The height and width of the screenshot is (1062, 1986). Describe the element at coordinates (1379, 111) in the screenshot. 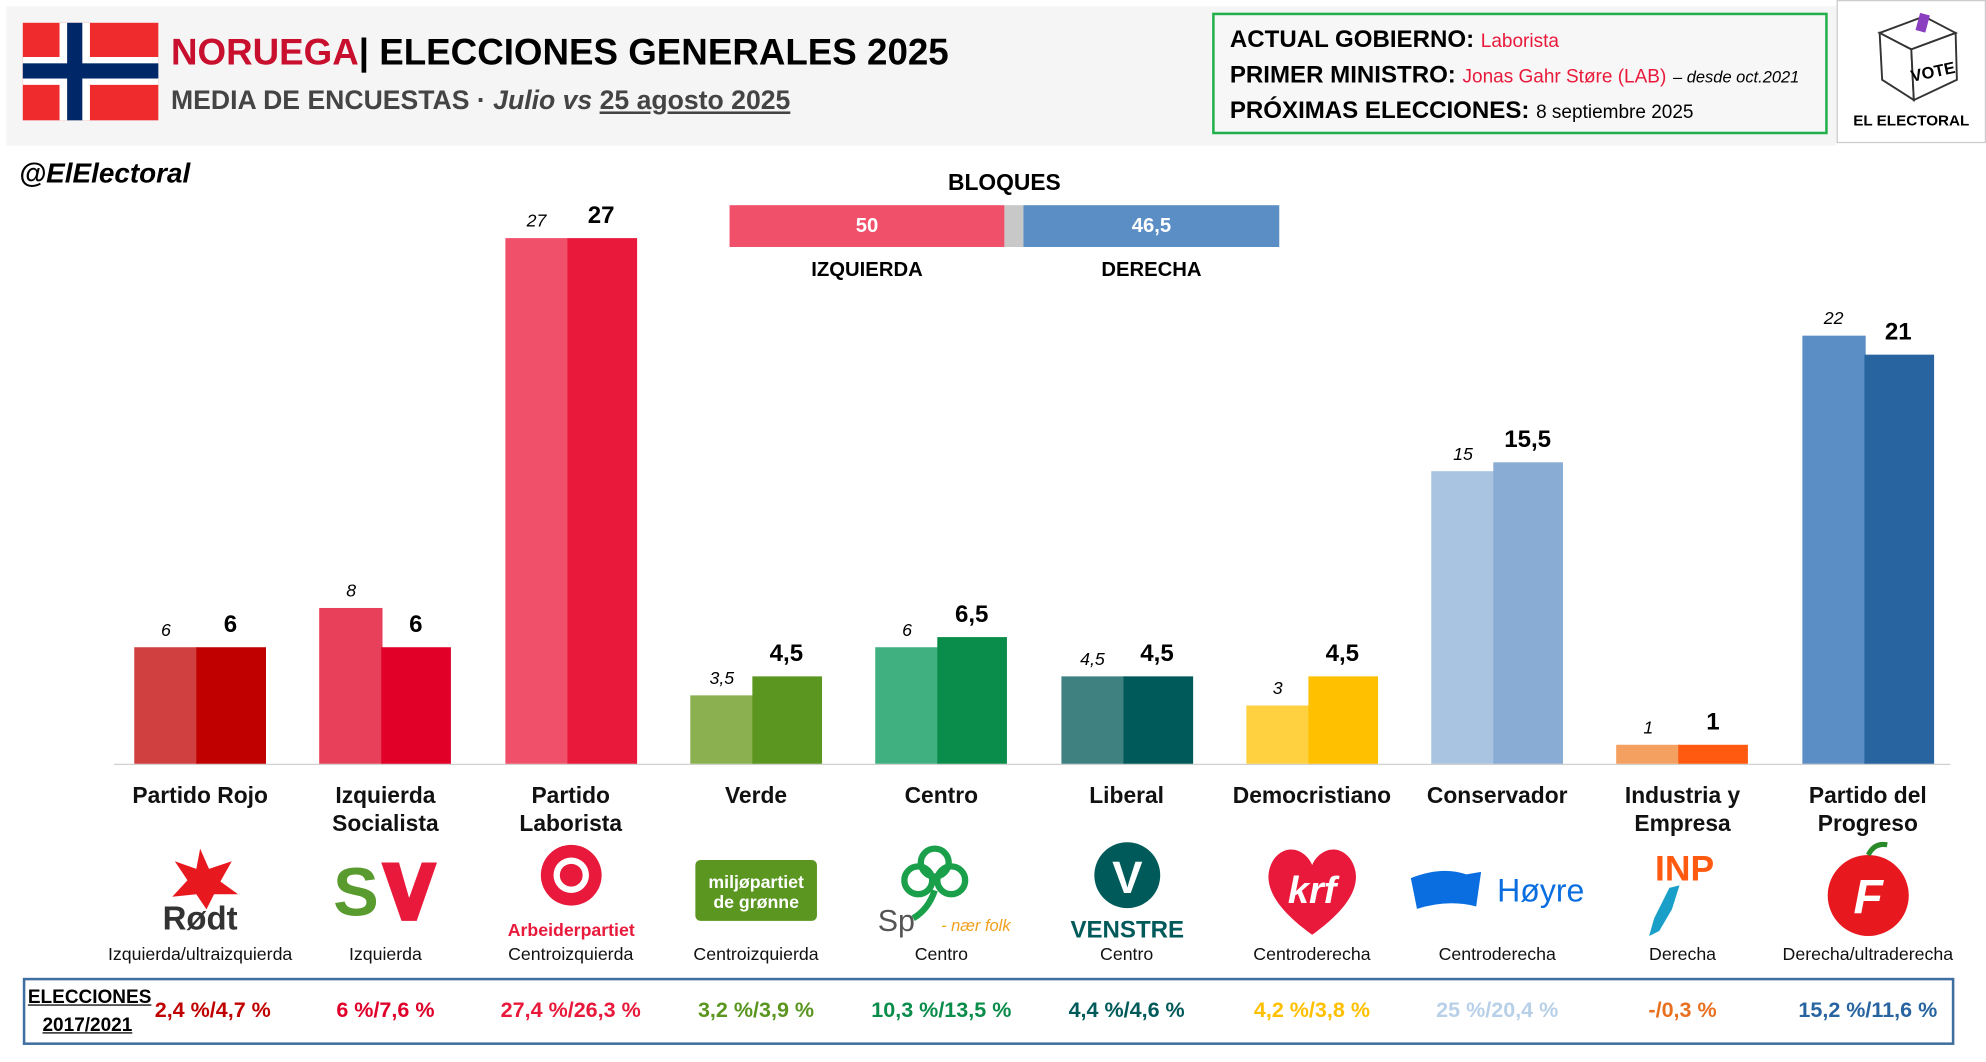

I see `next-label: PRÓXIMAS ELECCIONES:` at that location.